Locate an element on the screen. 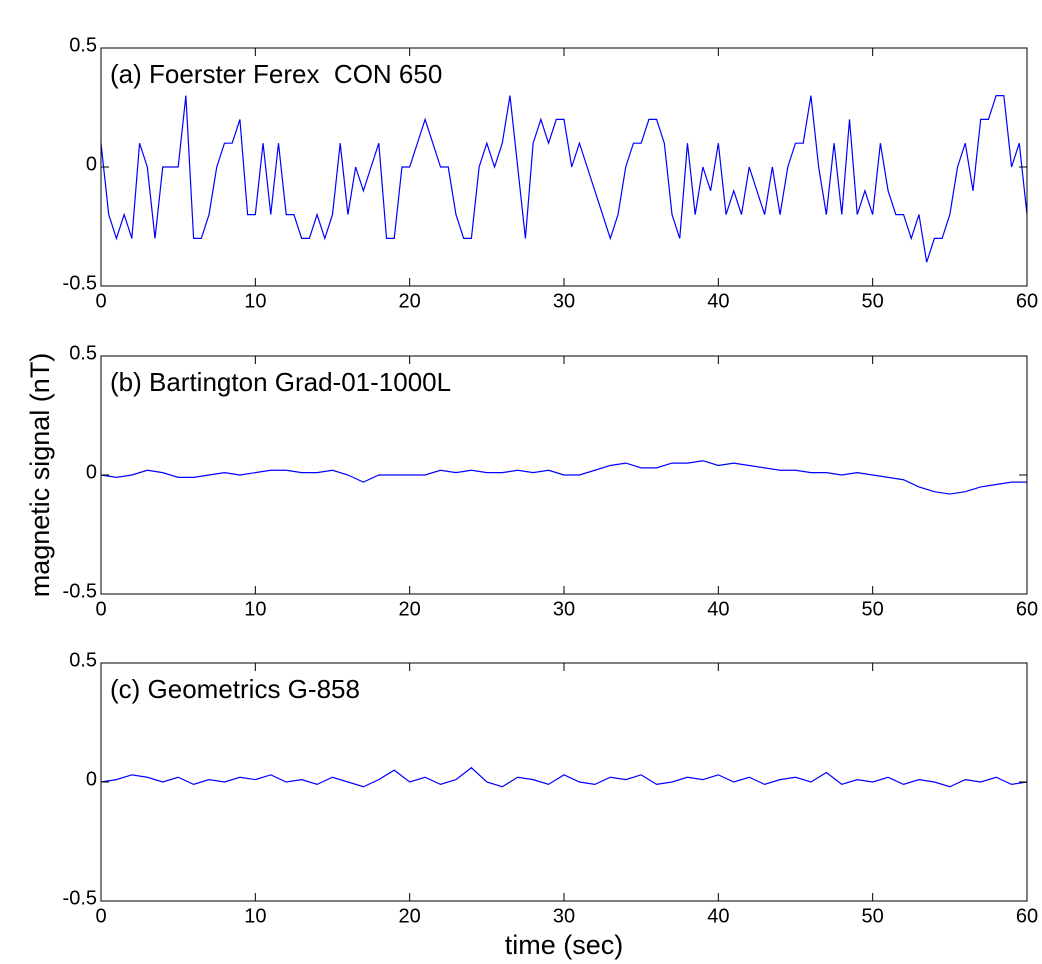  panel-annotation: (c) Geometrics G-858 is located at coordinates (235, 689).